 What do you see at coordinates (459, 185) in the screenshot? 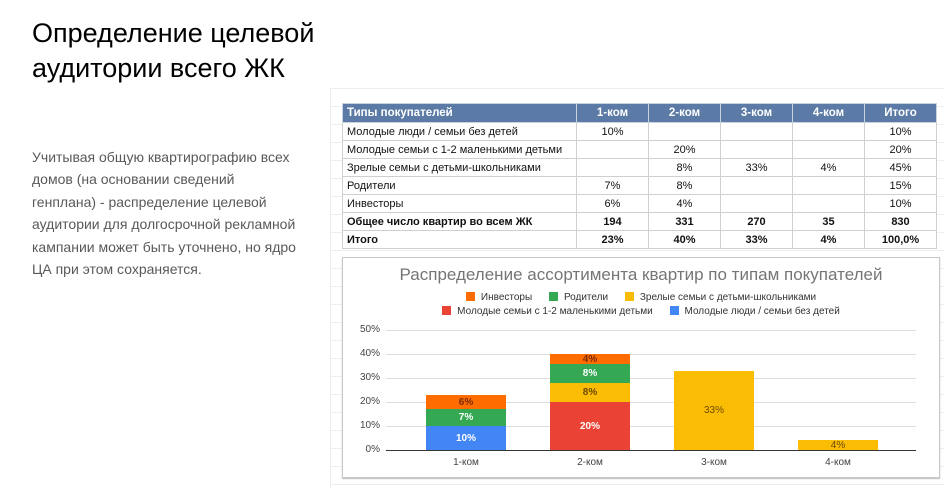
I see `row-label: Родители` at bounding box center [459, 185].